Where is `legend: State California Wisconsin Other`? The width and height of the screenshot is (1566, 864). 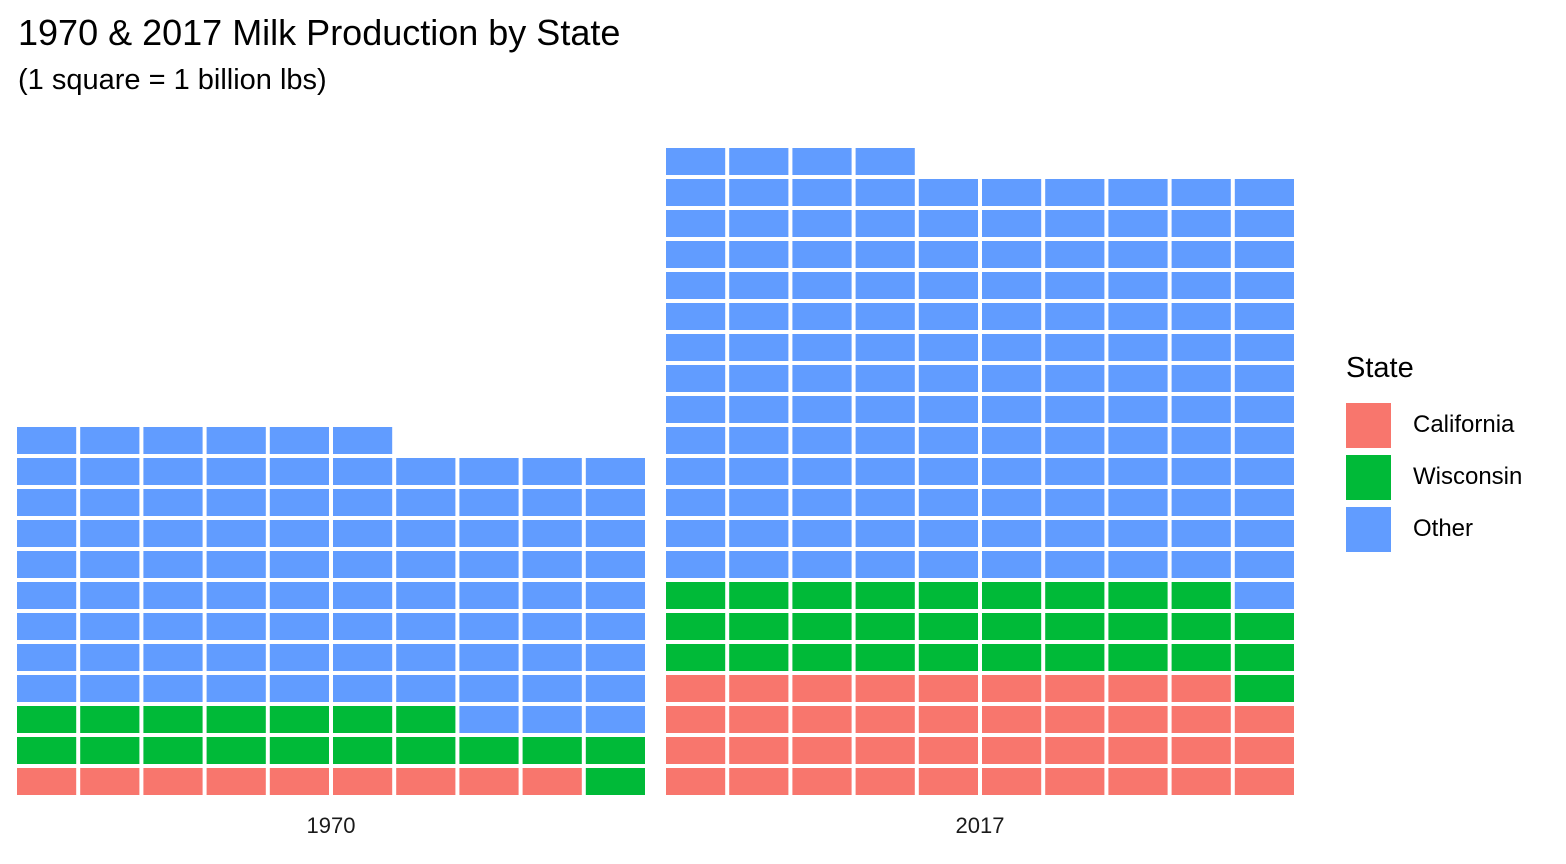 legend: State California Wisconsin Other is located at coordinates (1434, 453).